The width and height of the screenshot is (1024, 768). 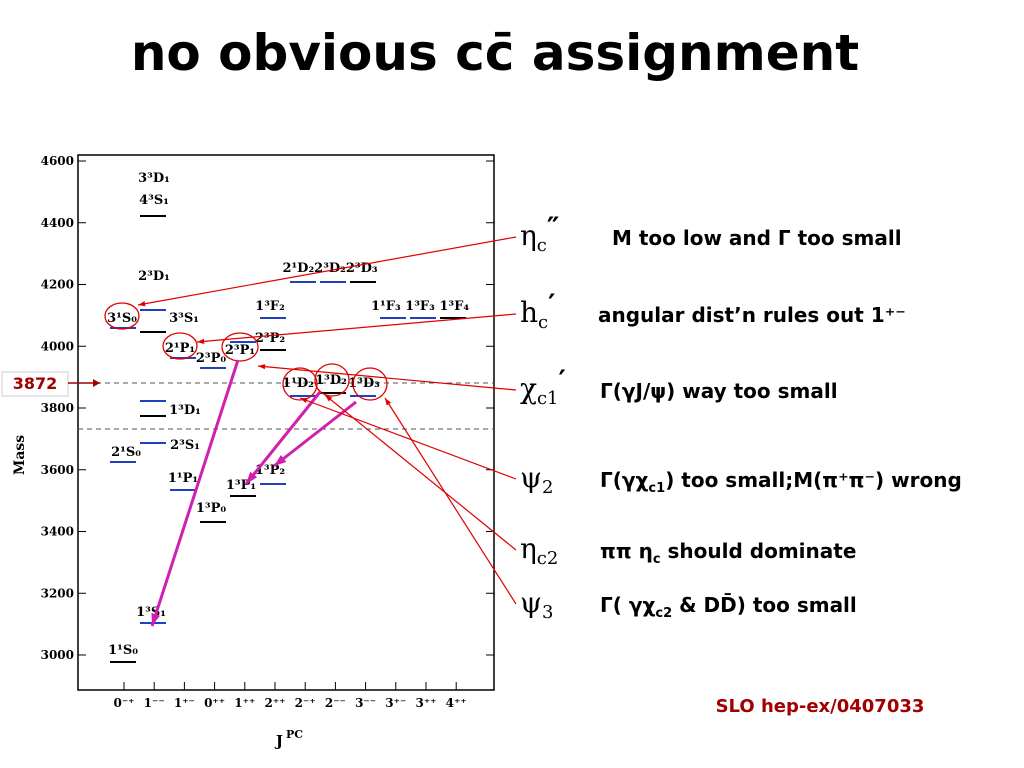 I want to click on x-tick-label: 1⁺⁺, so click(x=244, y=703).